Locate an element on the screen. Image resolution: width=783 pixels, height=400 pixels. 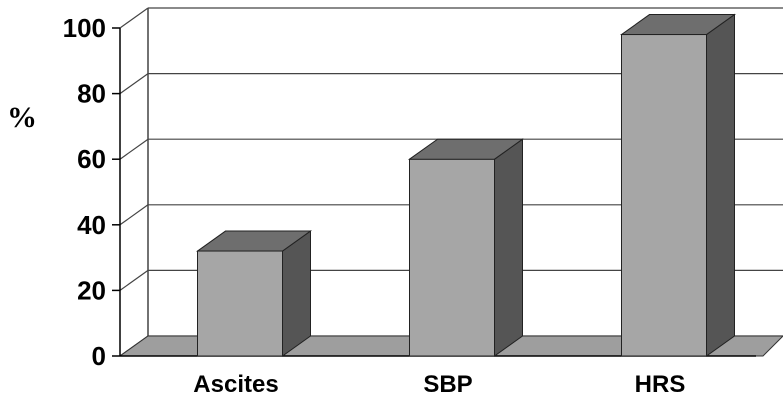
x-category-label: SBP is located at coordinates (447, 384).